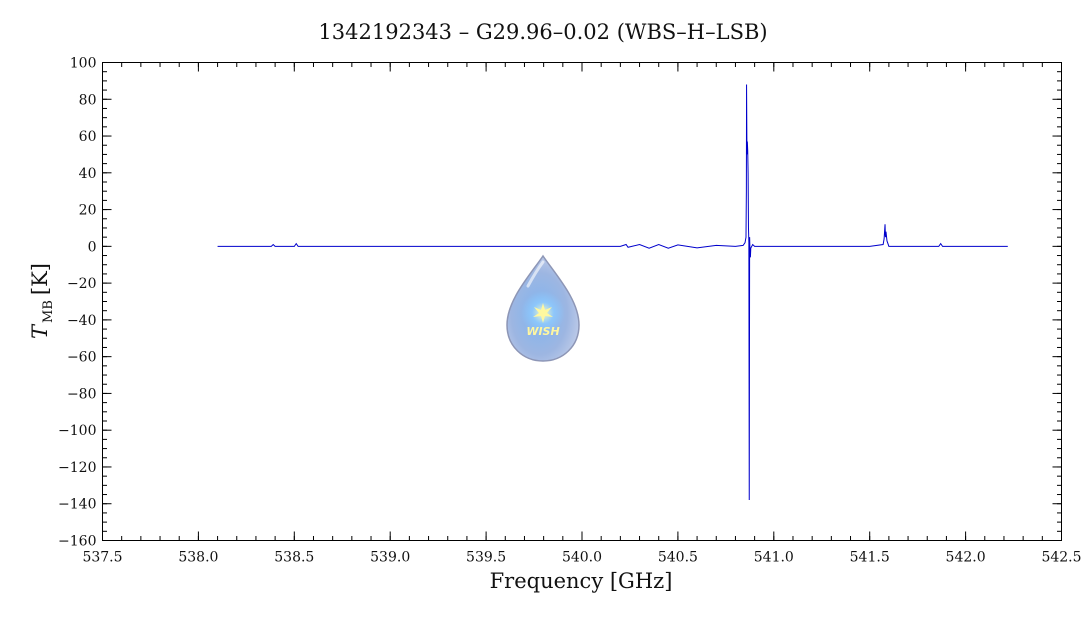 This screenshot has width=1086, height=618. I want to click on x-tick-label: 539.0, so click(390, 558).